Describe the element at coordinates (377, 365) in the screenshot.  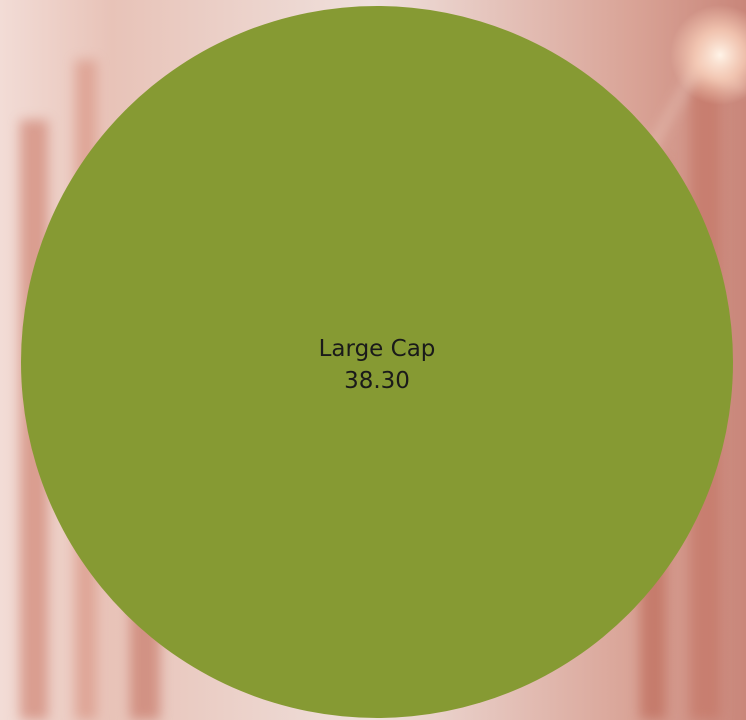
I see `pie-labels: Large Cap 38.30` at that location.